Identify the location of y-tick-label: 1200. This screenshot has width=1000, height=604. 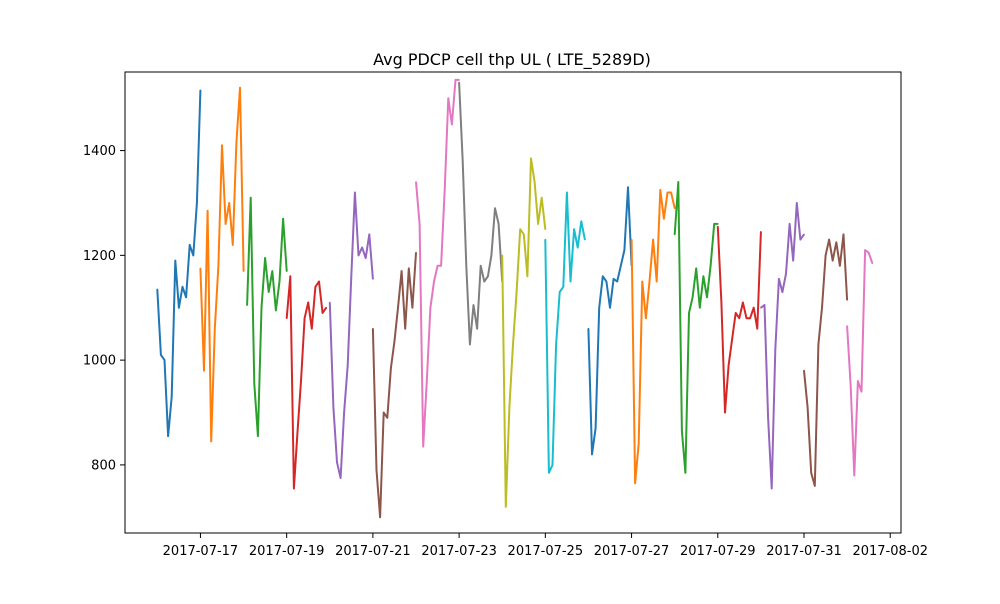
(99, 256).